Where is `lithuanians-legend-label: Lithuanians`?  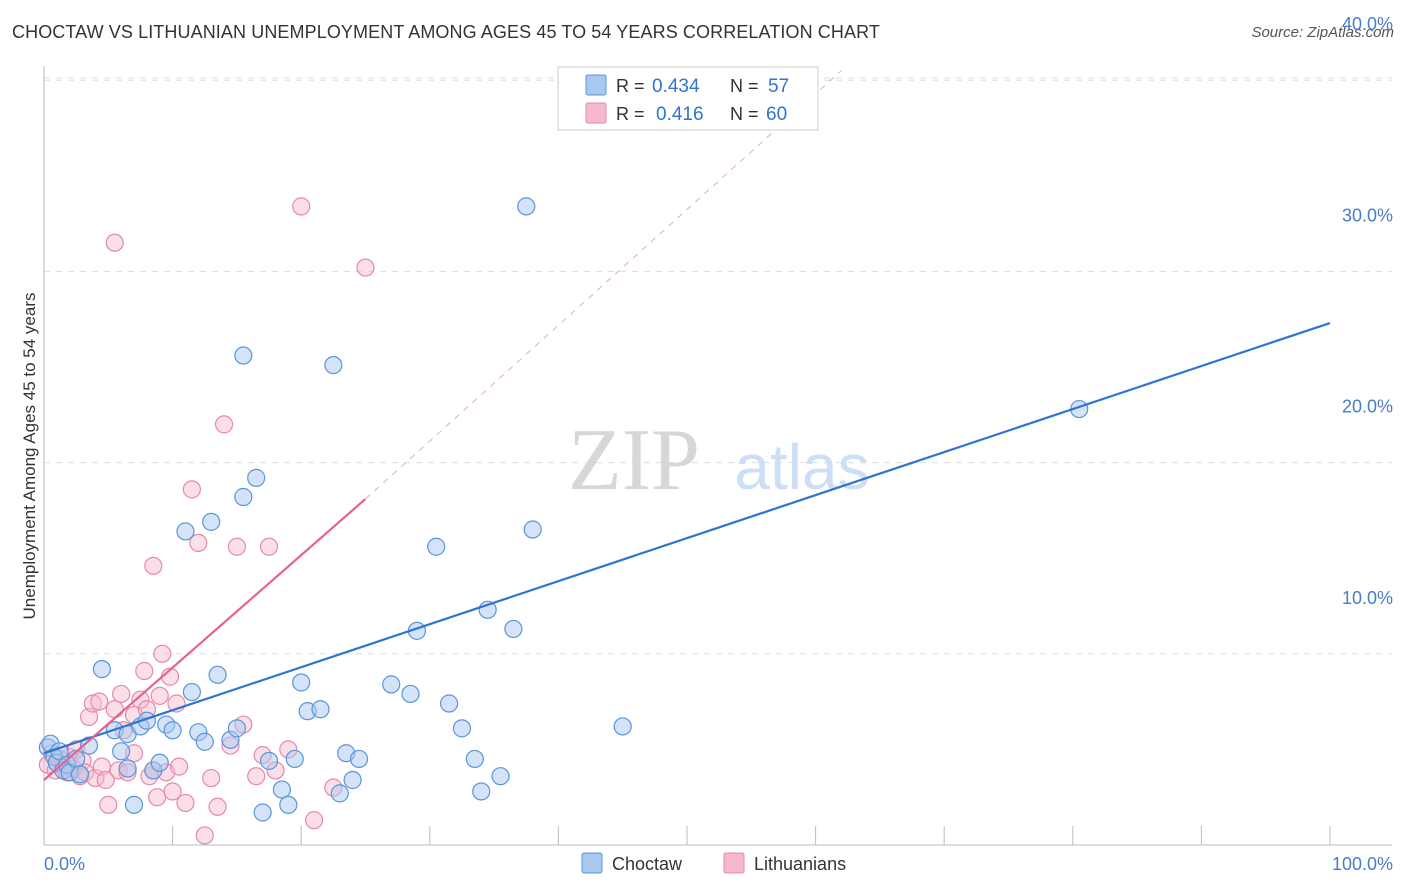 lithuanians-legend-label: Lithuanians is located at coordinates (800, 864).